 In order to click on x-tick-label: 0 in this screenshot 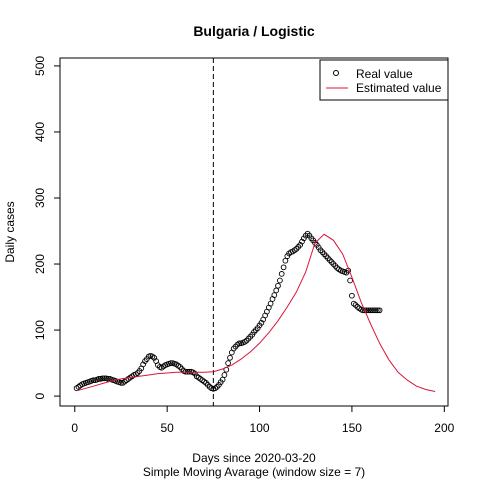, I will do `click(74, 428)`.